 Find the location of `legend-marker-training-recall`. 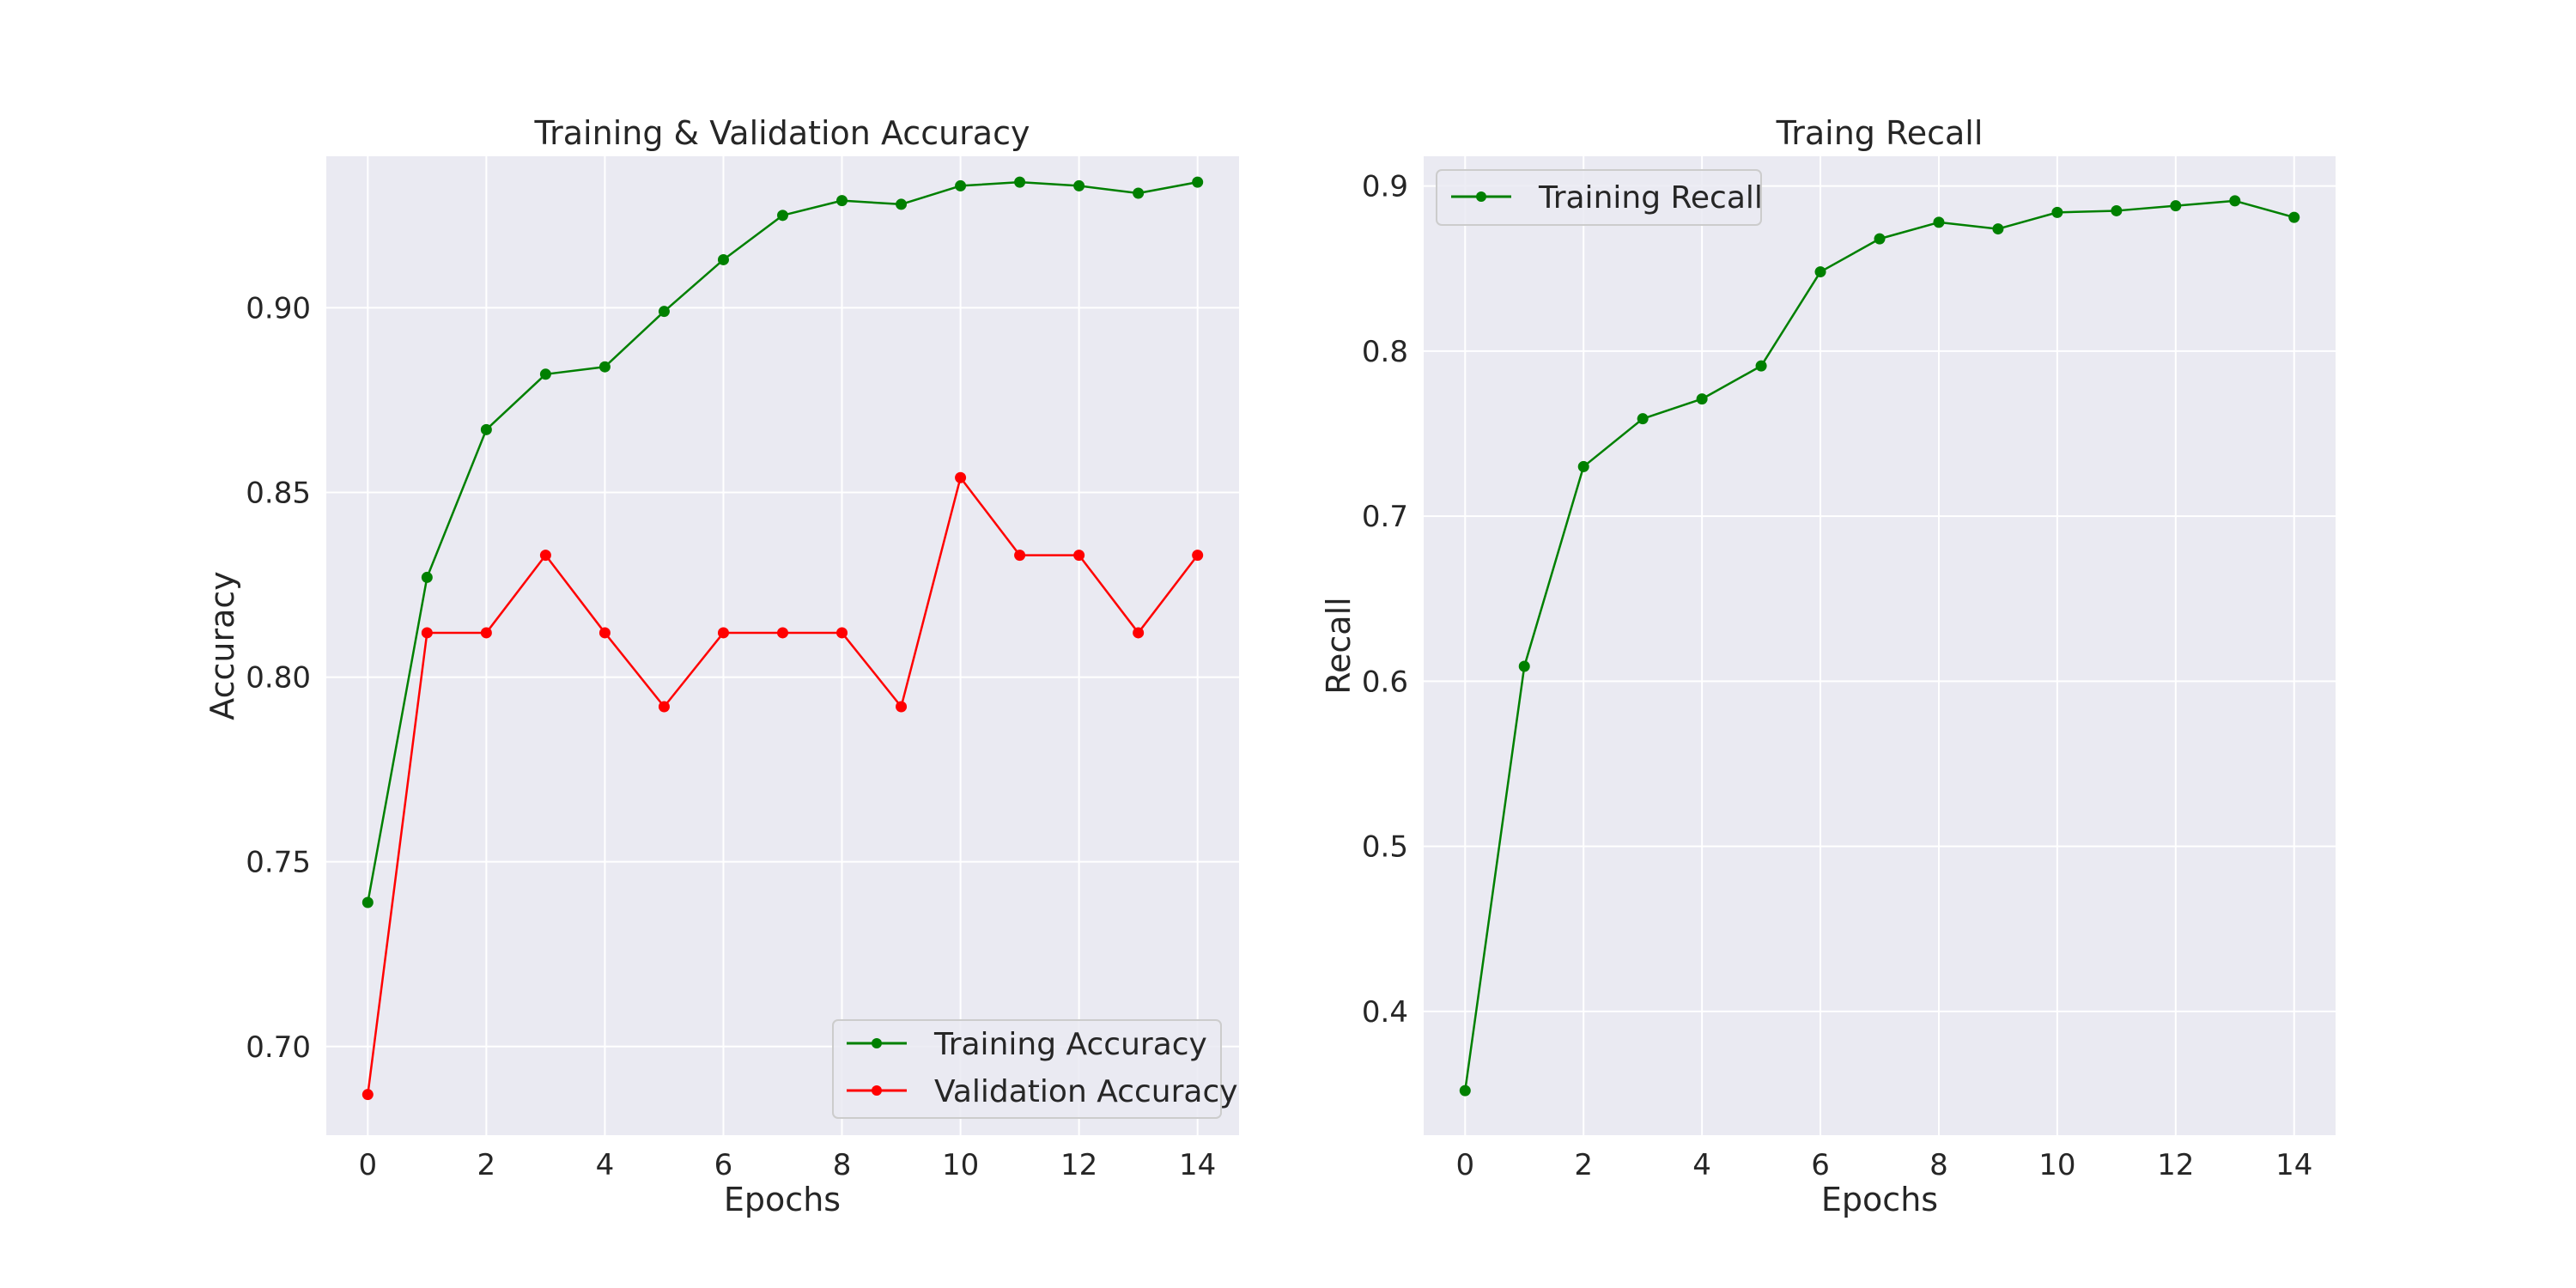

legend-marker-training-recall is located at coordinates (1481, 197).